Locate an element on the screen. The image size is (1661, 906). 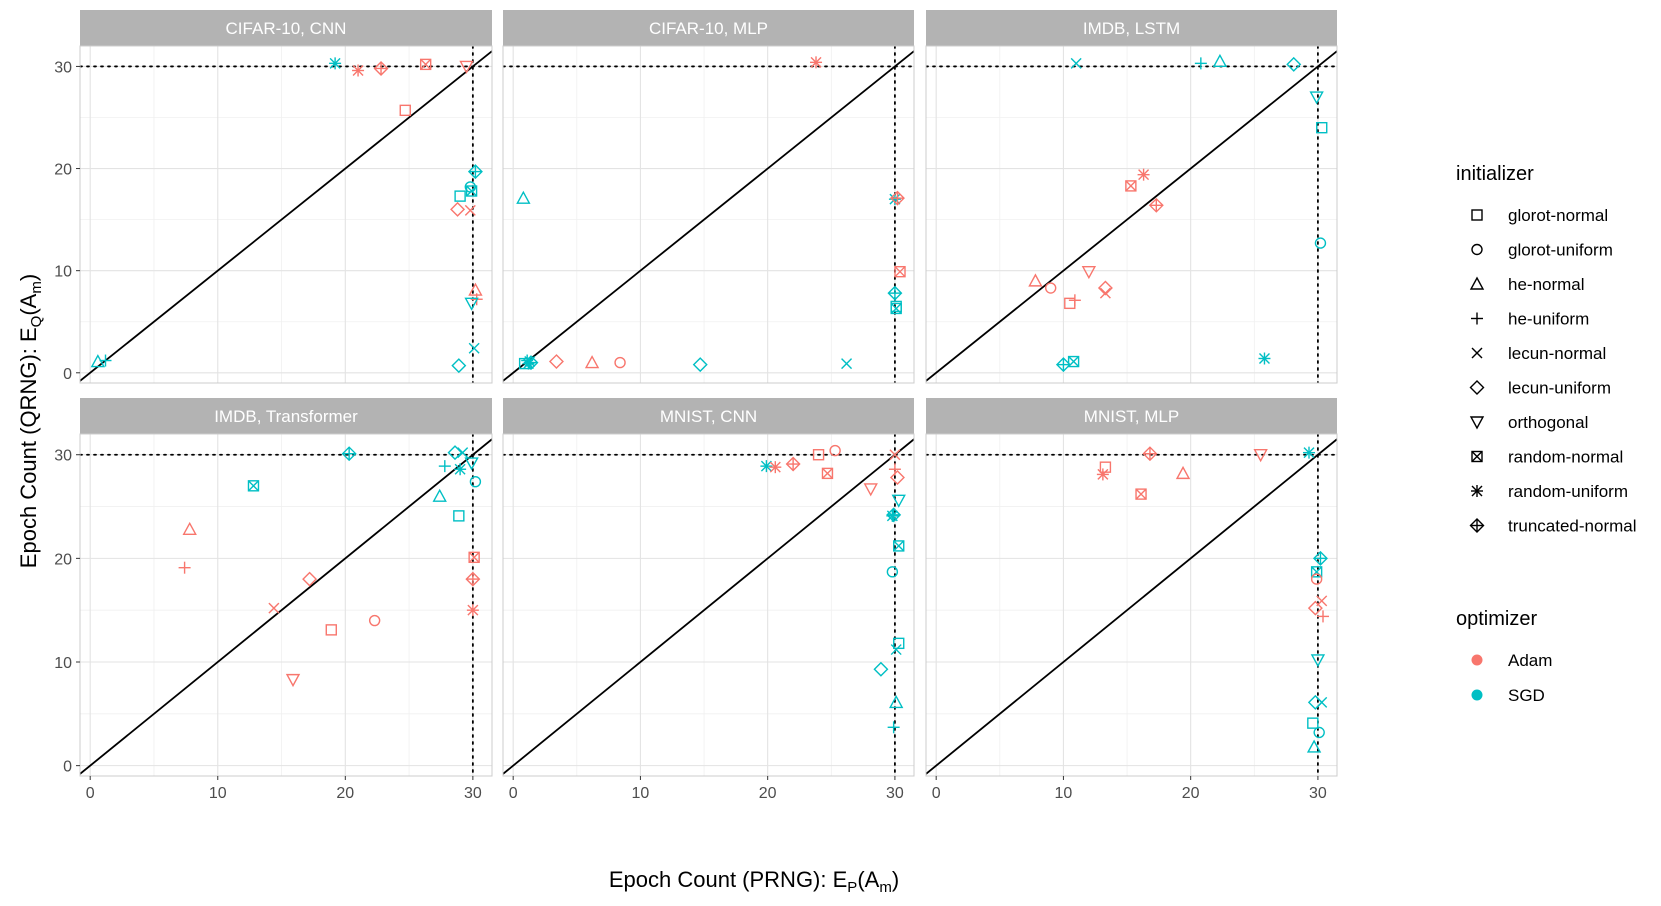
x-axis-title: Epoch Count (PRNG): EP(Am) is located at coordinates (754, 881).